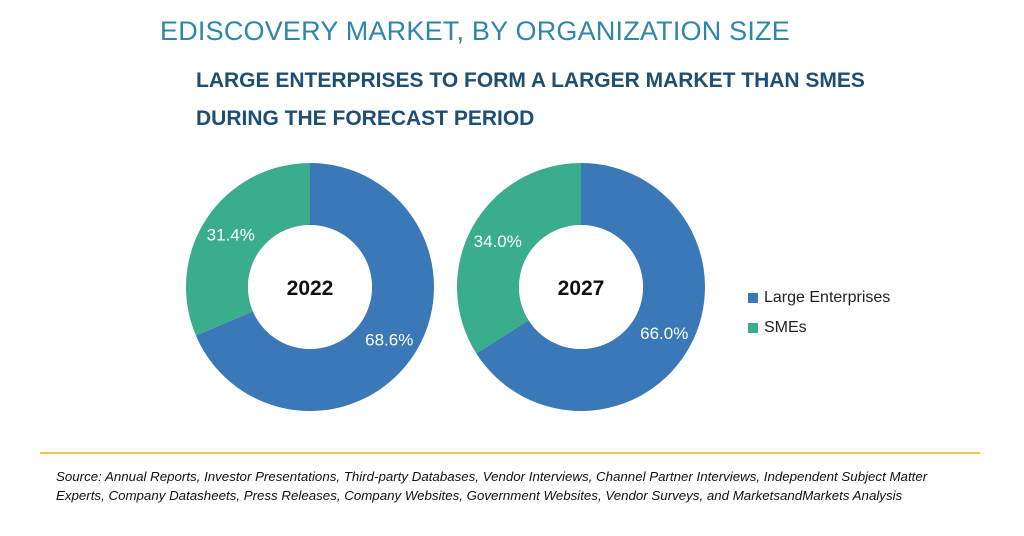 This screenshot has height=536, width=1024. Describe the element at coordinates (498, 241) in the screenshot. I see `slice-label: 34.0%` at that location.